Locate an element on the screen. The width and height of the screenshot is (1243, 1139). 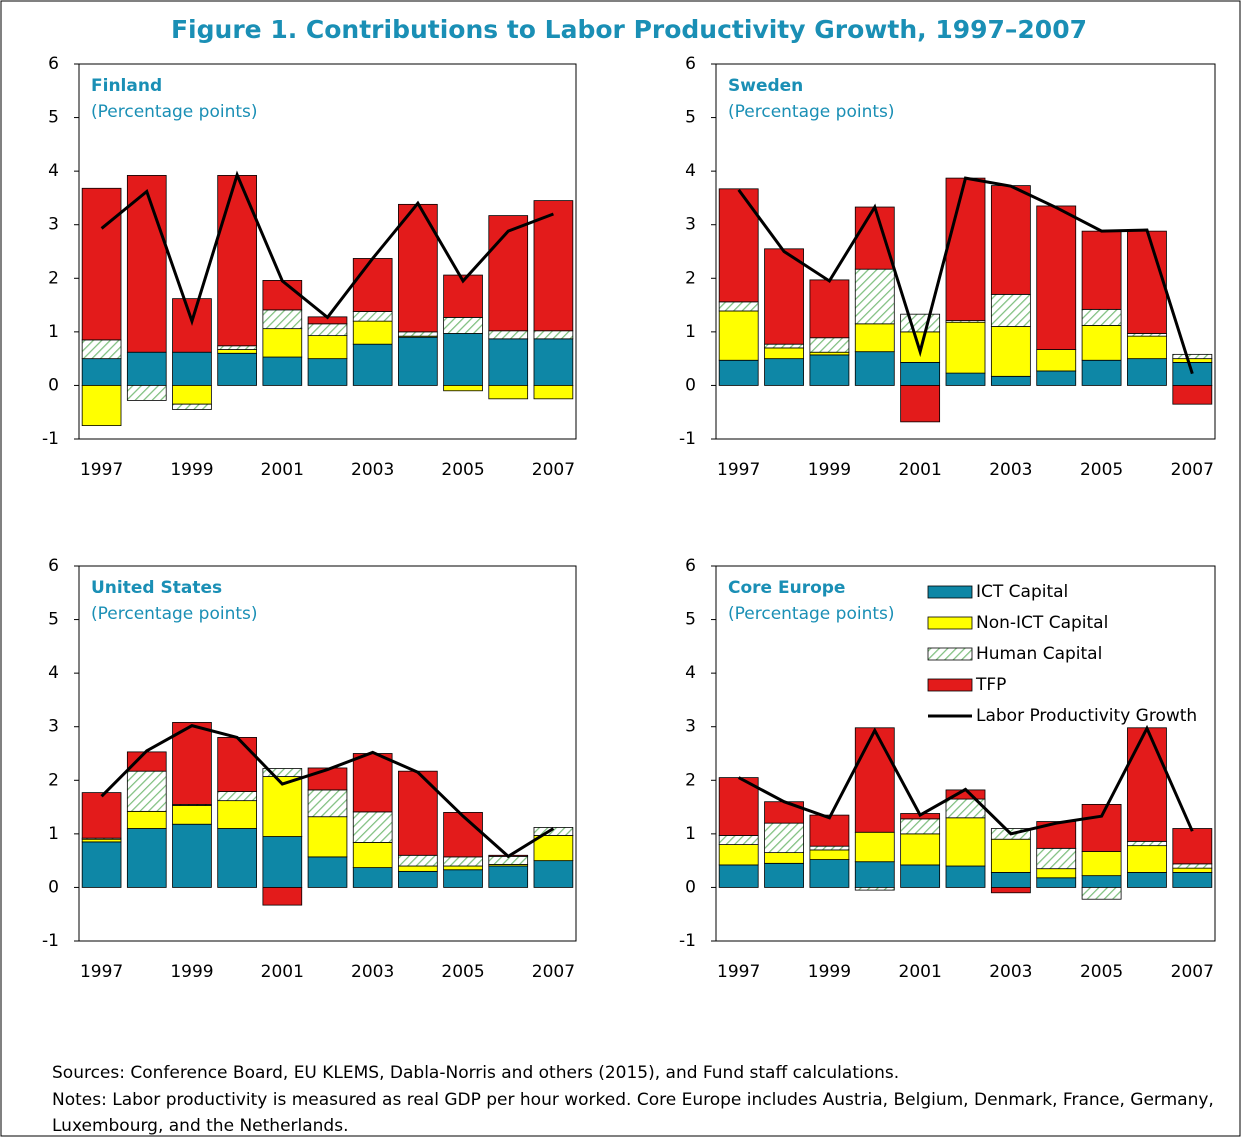
legend-label: TFP is located at coordinates (990, 685).